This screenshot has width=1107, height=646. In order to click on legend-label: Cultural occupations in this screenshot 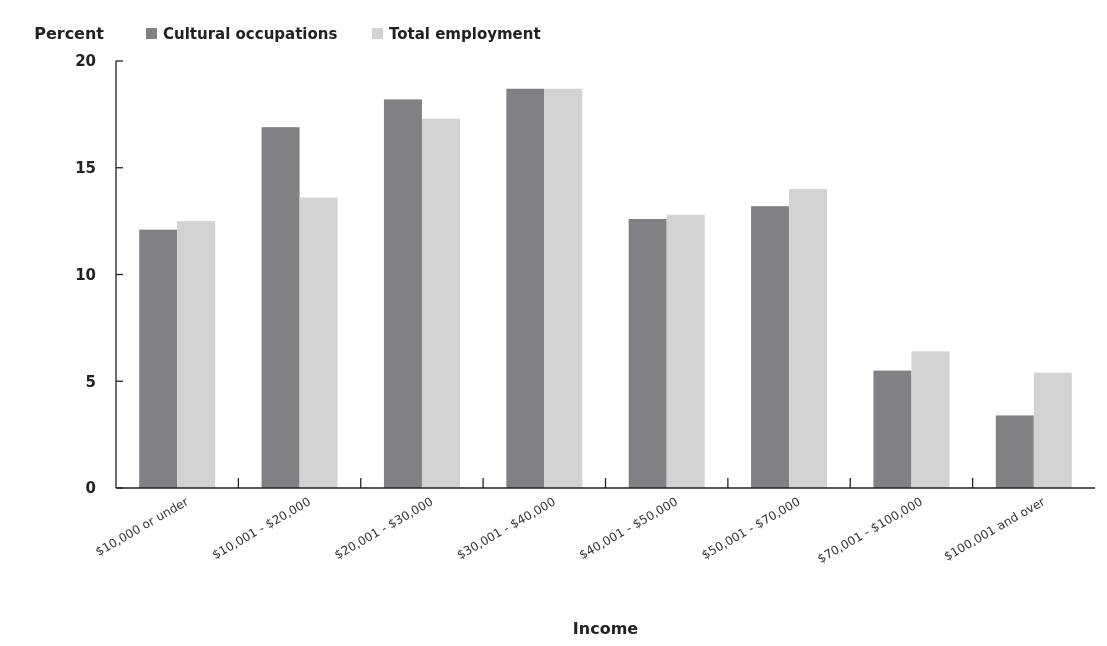, I will do `click(250, 34)`.